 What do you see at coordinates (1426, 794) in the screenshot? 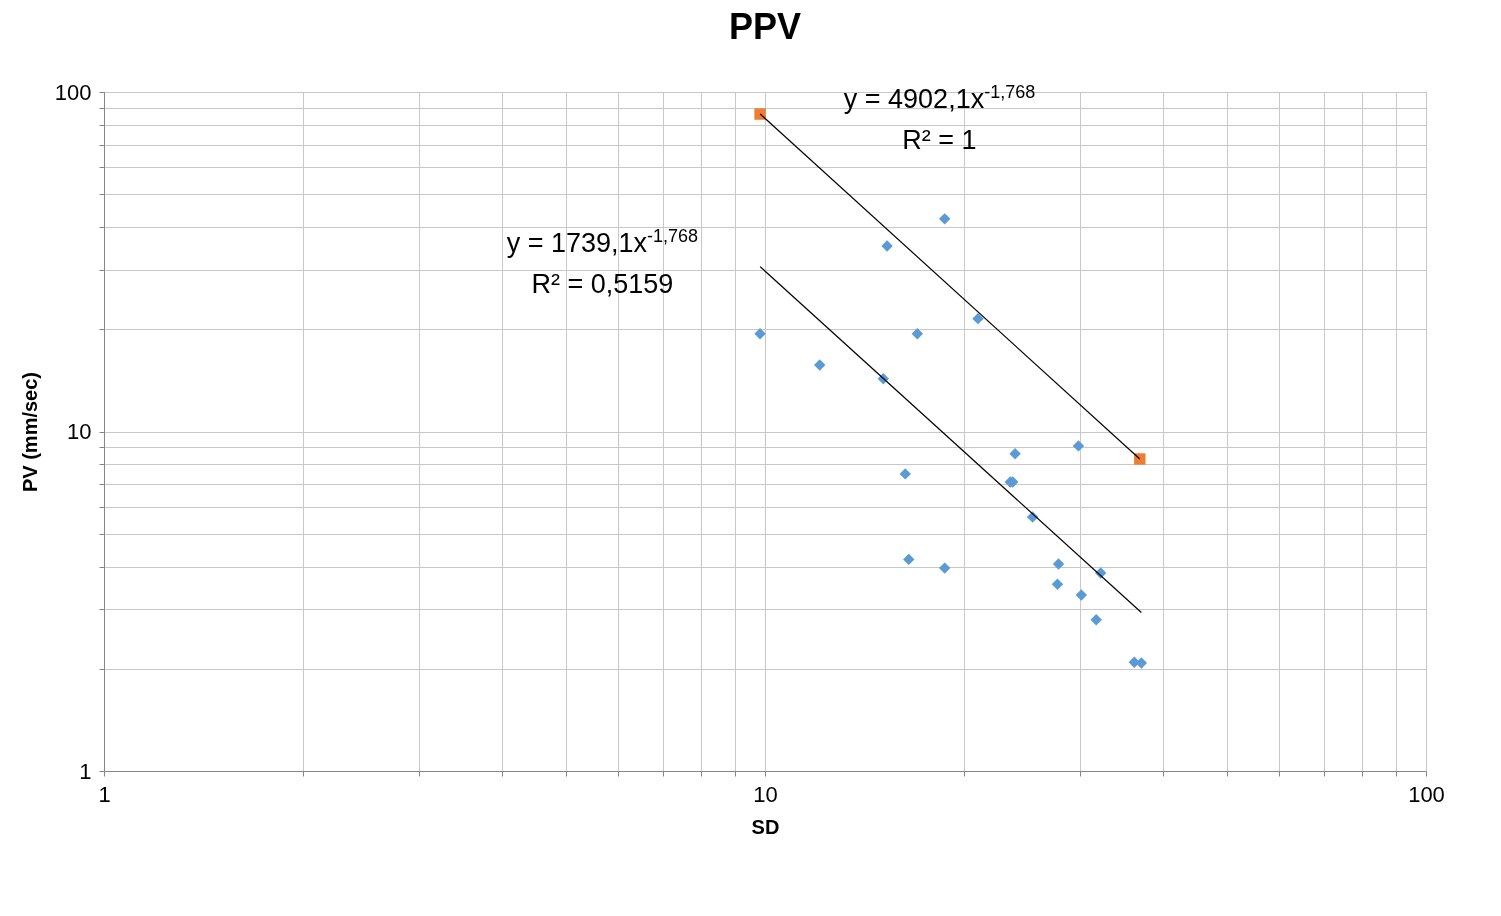
I see `x-tick-label: 100` at bounding box center [1426, 794].